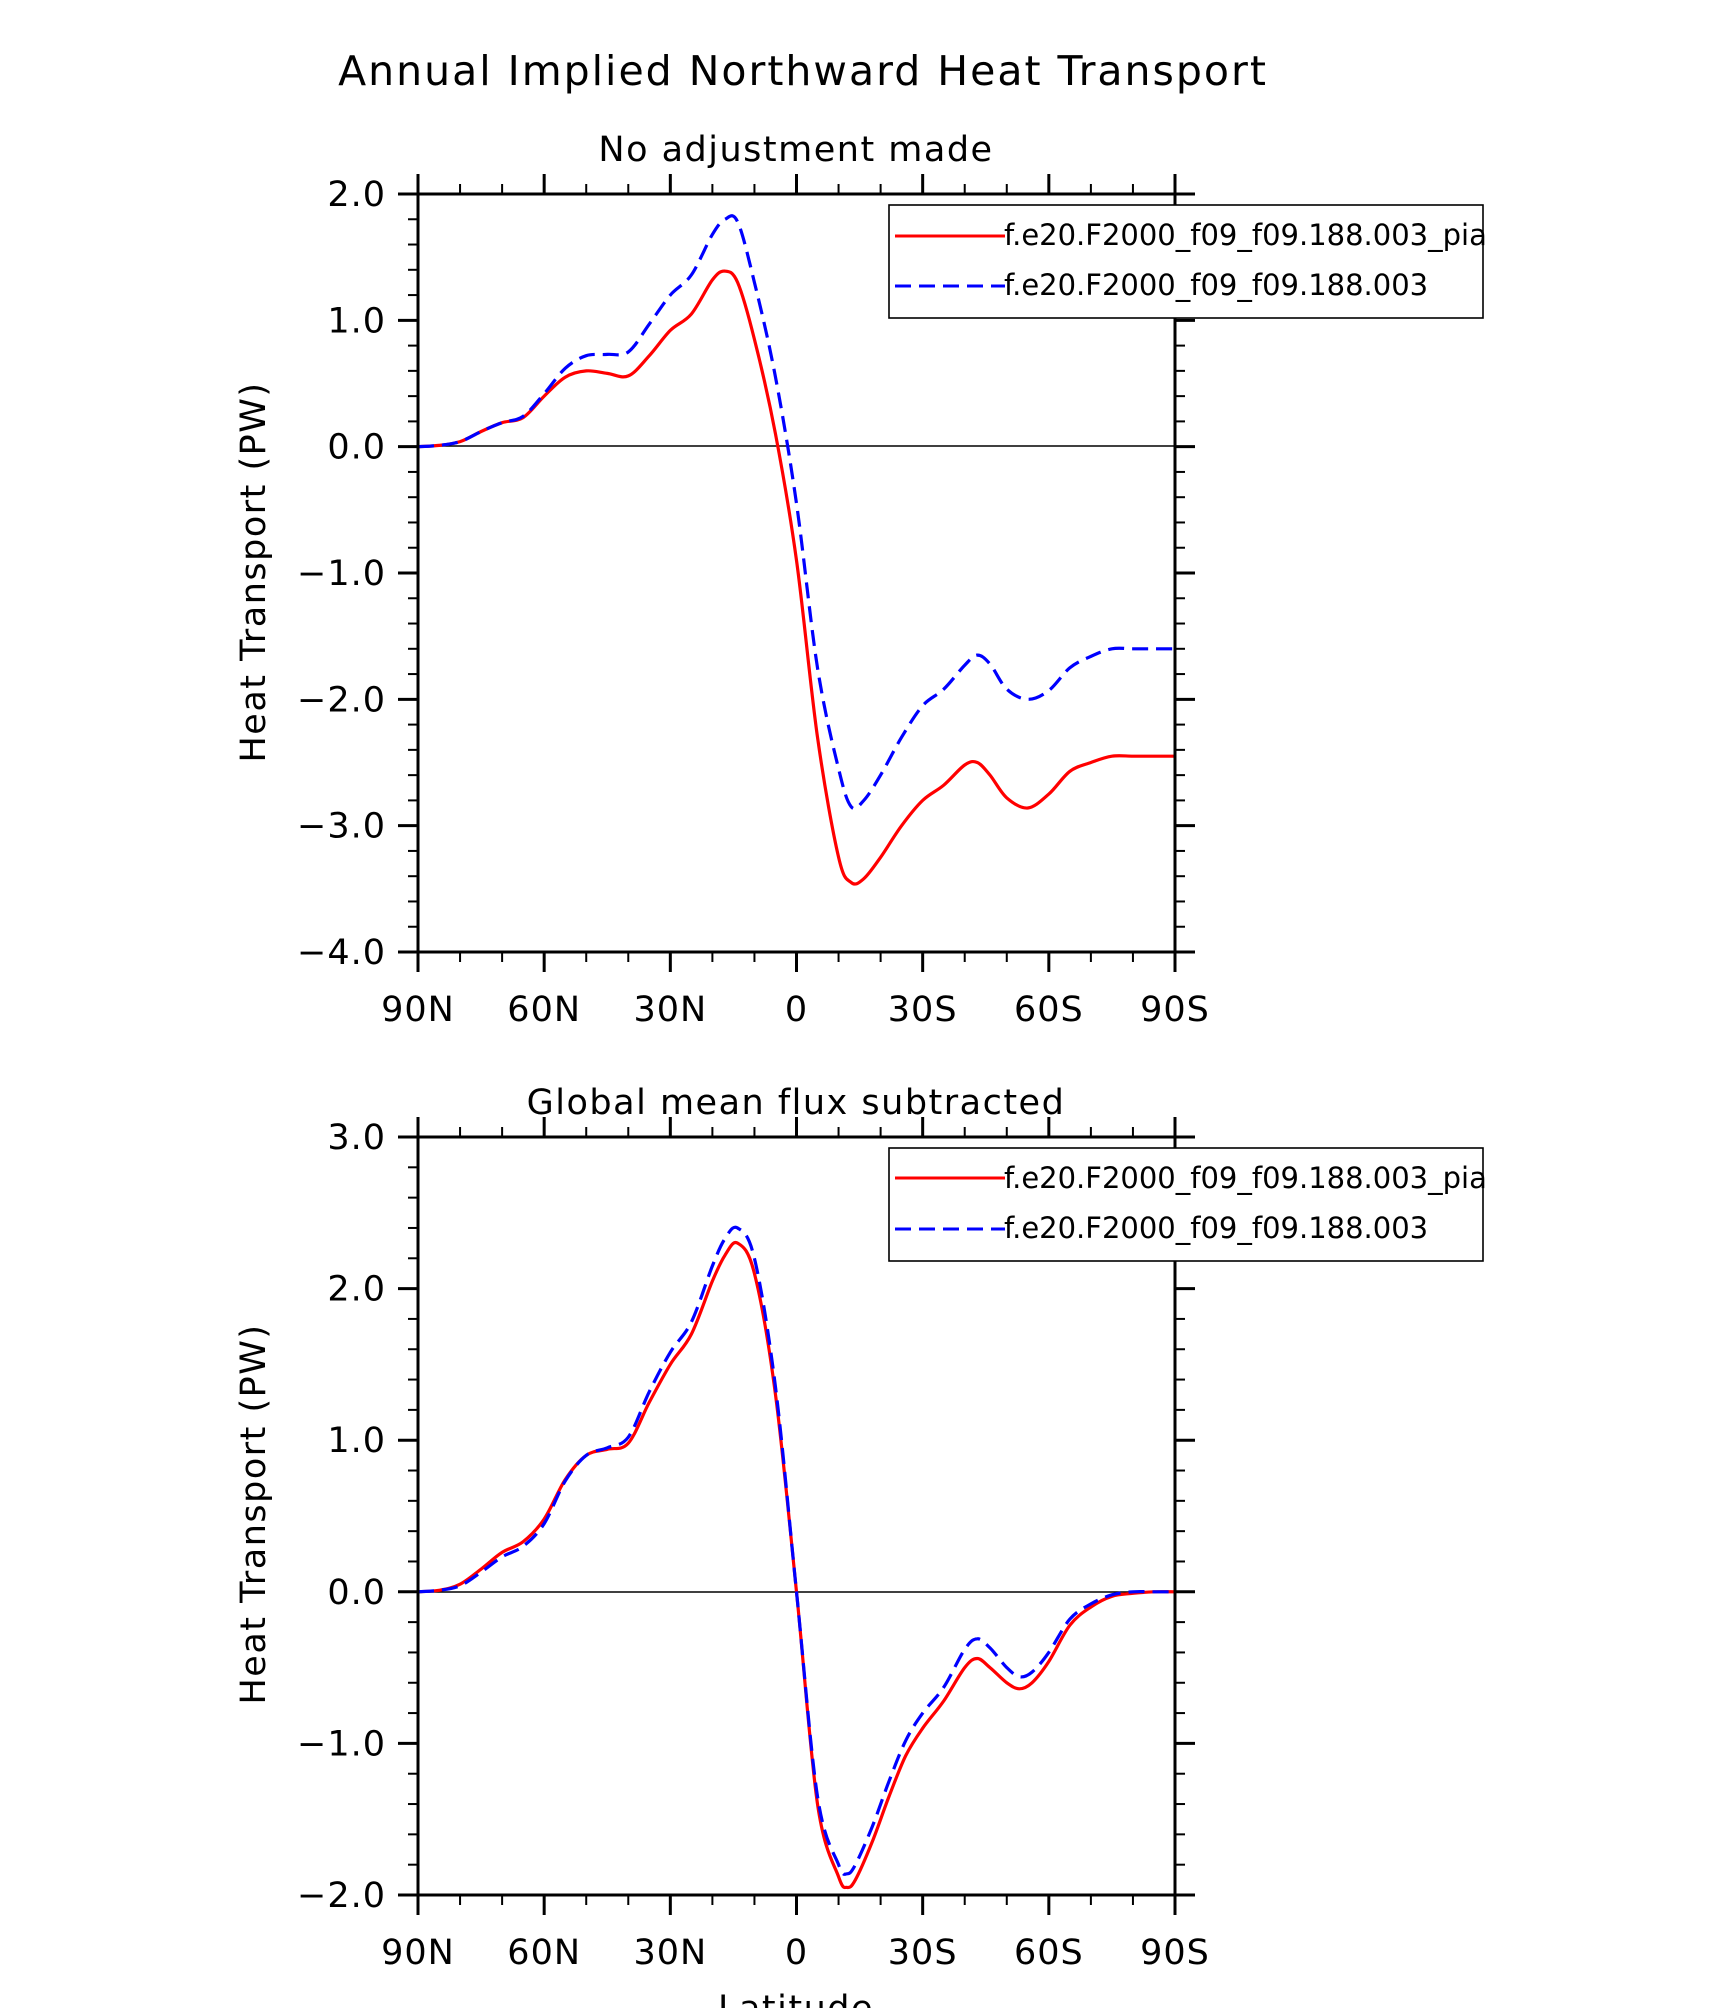  What do you see at coordinates (795, 150) in the screenshot?
I see `panel-title: No adjustment made` at bounding box center [795, 150].